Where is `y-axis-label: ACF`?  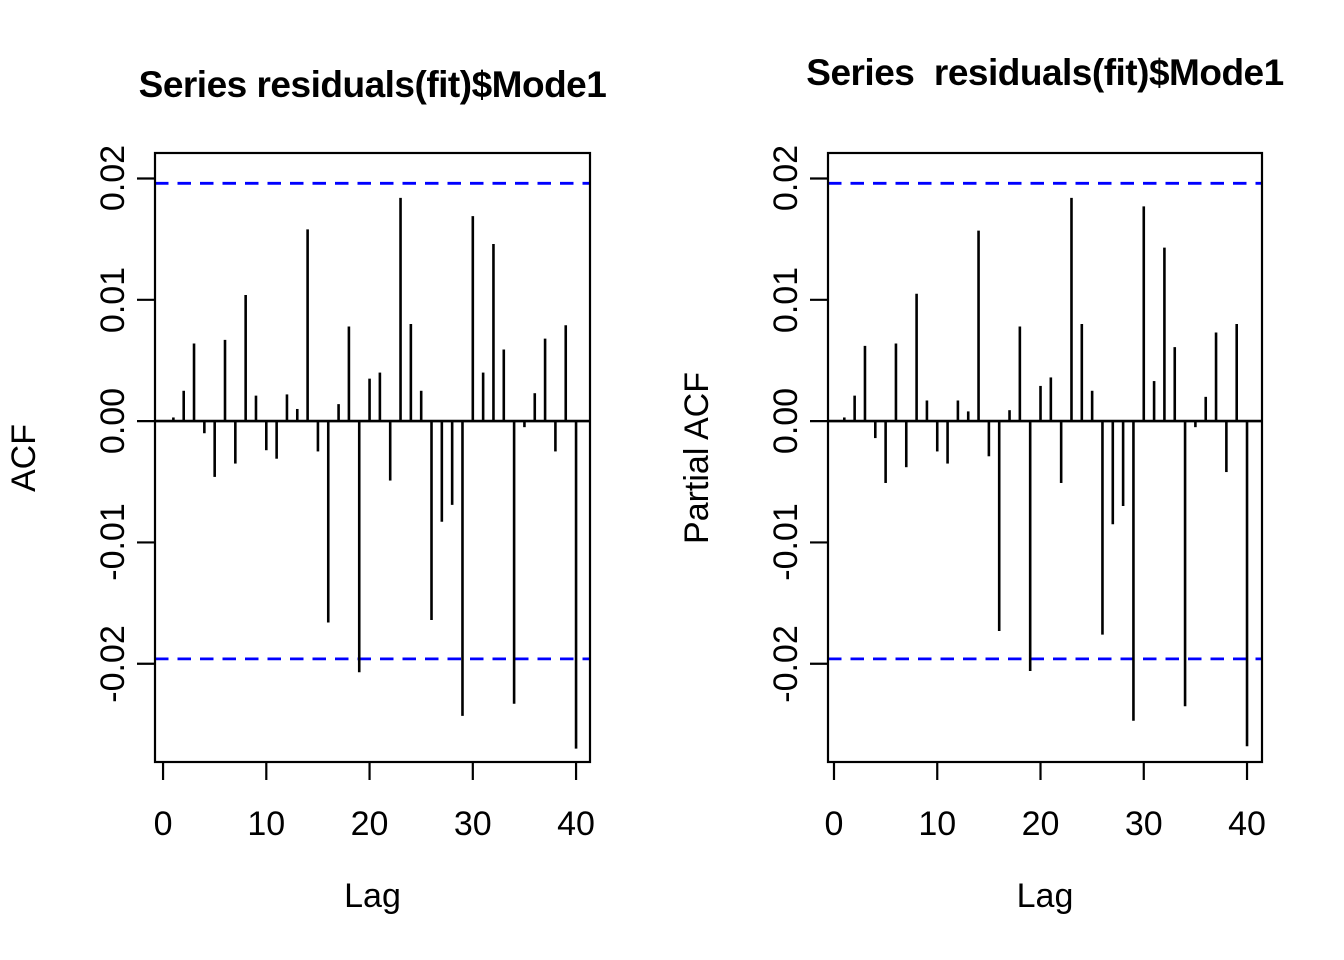
y-axis-label: ACF is located at coordinates (24, 457).